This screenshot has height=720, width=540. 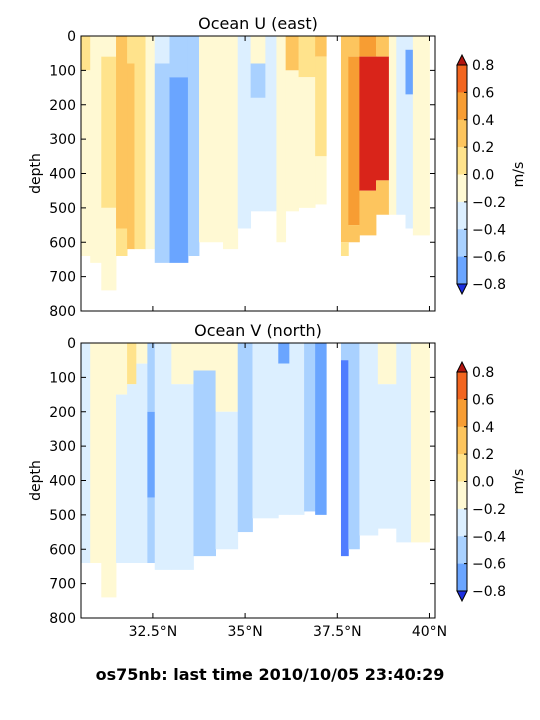 I want to click on axes-title: Ocean U (east), so click(x=258, y=23).